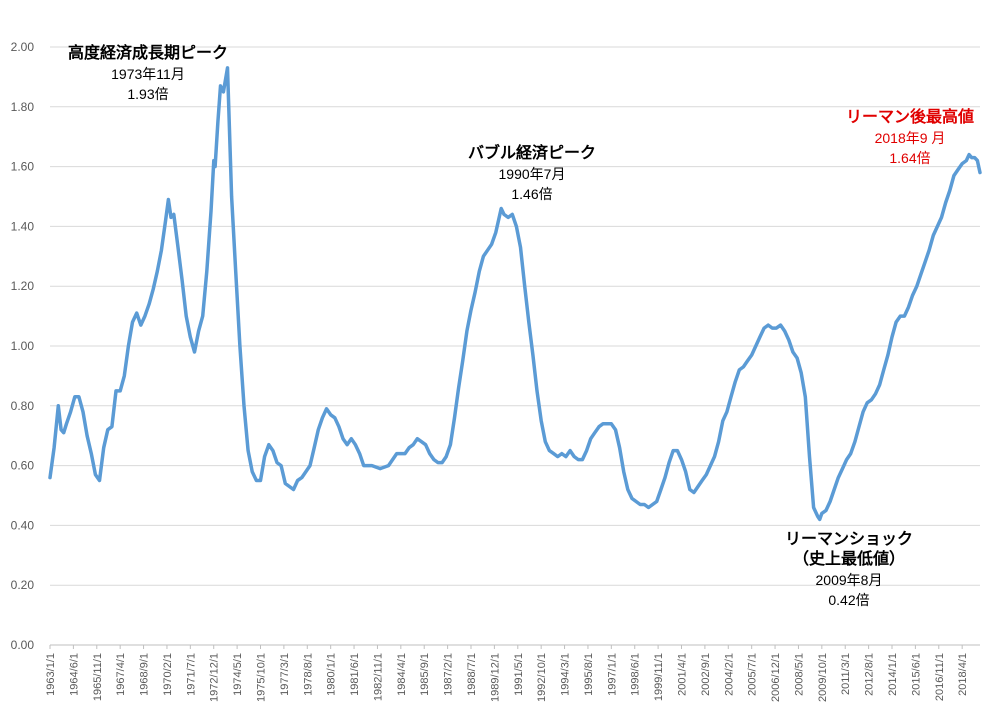  I want to click on x-tick-label: 1994/3/1, so click(566, 674).